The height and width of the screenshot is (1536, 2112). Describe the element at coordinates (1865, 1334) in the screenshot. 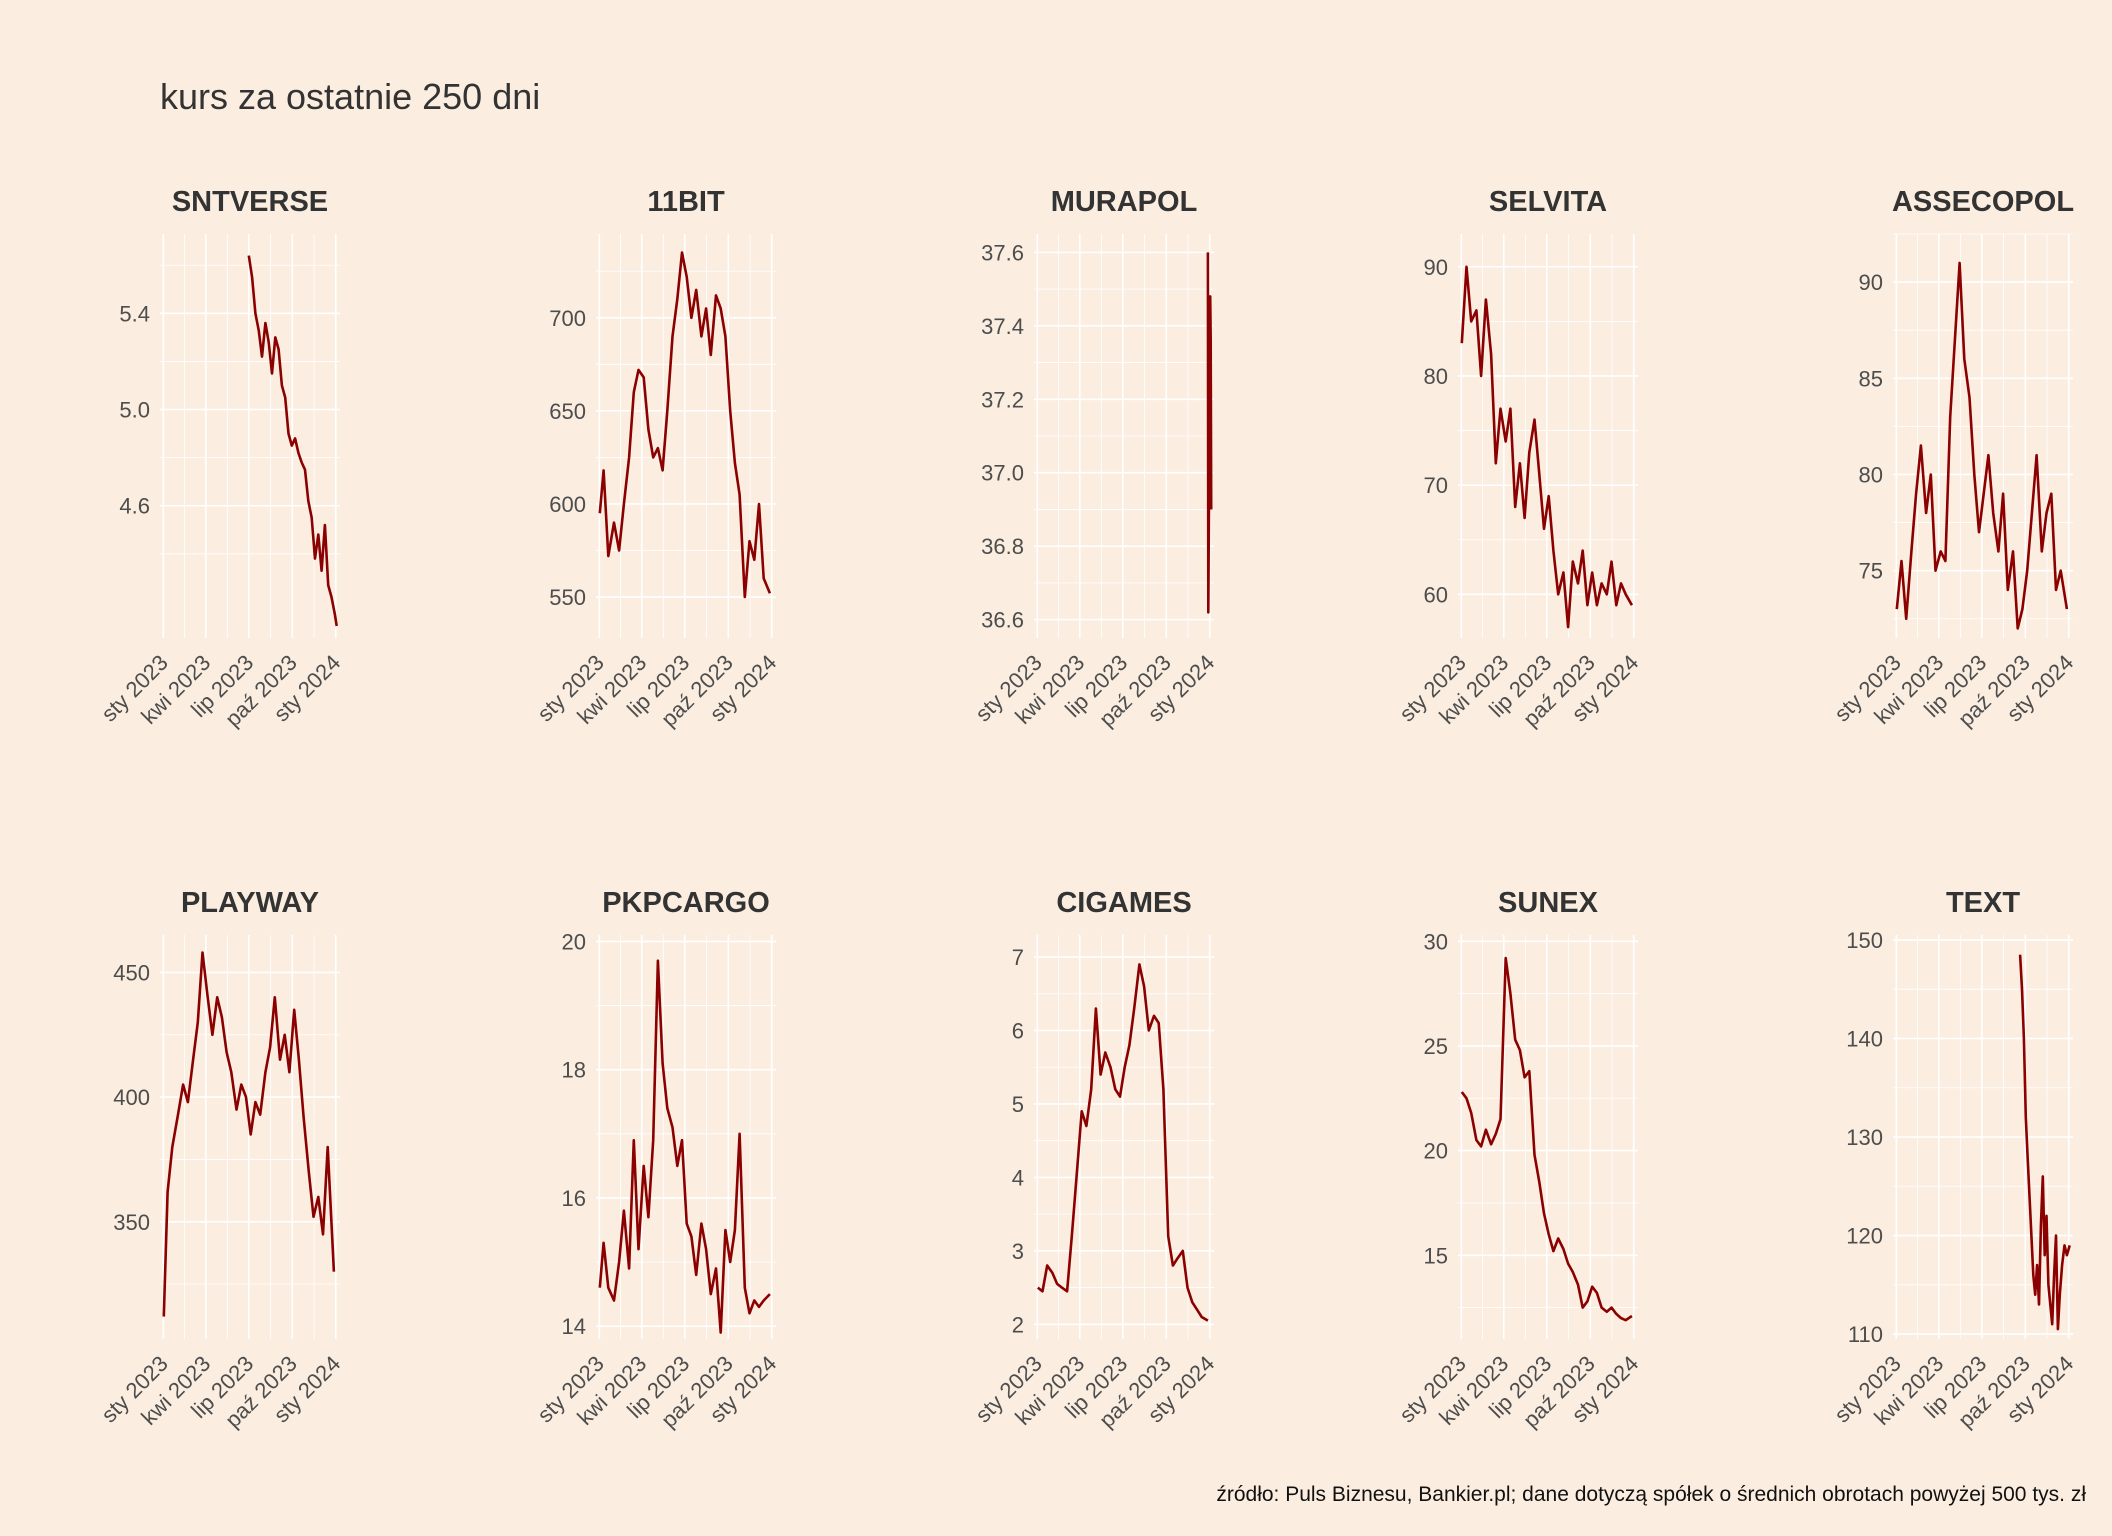

I see `y-tick-label: 110` at that location.